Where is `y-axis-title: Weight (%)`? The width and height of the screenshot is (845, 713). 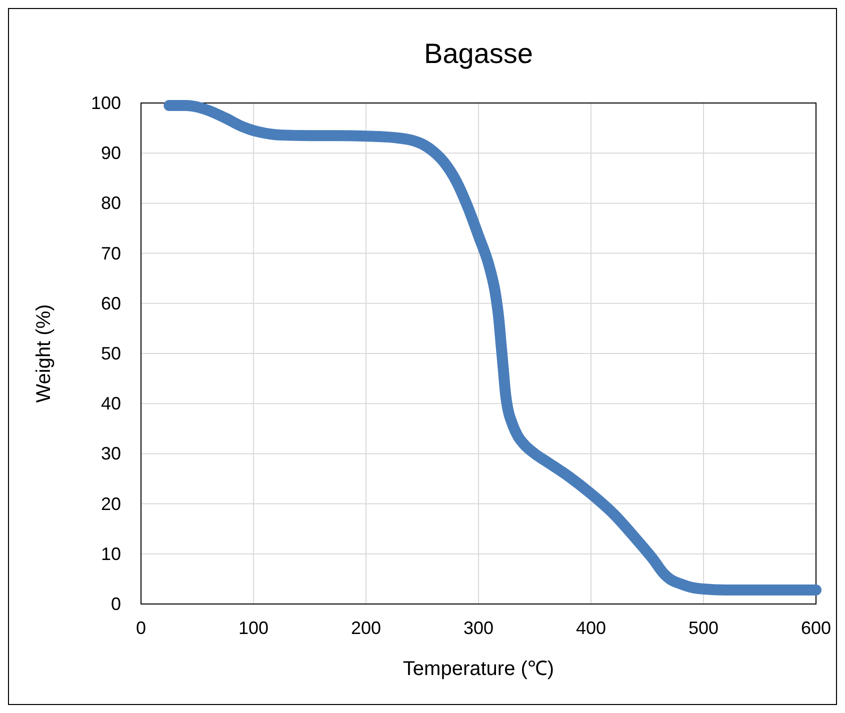 y-axis-title: Weight (%) is located at coordinates (44, 353).